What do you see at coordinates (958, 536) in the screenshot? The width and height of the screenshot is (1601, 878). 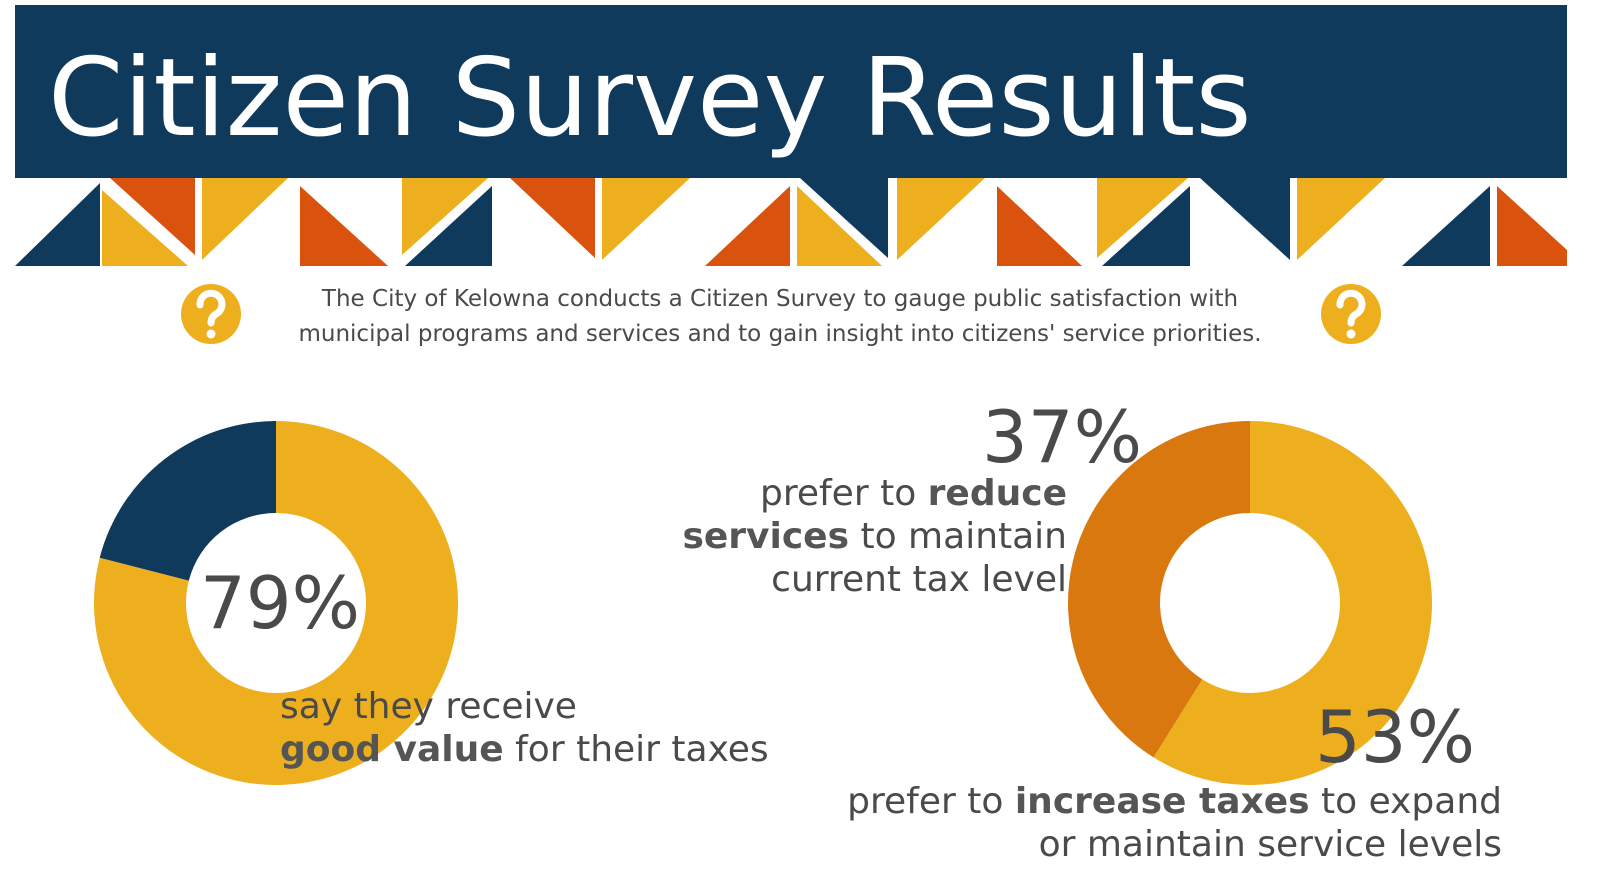 I see `annotation-text: to maintain` at bounding box center [958, 536].